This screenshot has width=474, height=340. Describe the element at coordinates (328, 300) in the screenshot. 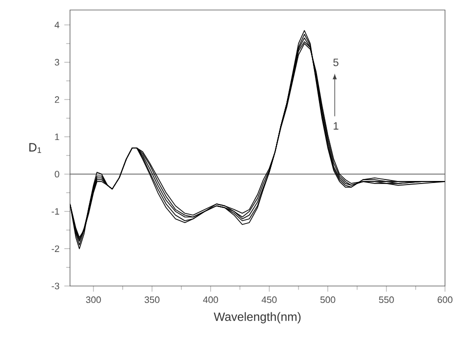

I see `x-tick-label: 500` at that location.